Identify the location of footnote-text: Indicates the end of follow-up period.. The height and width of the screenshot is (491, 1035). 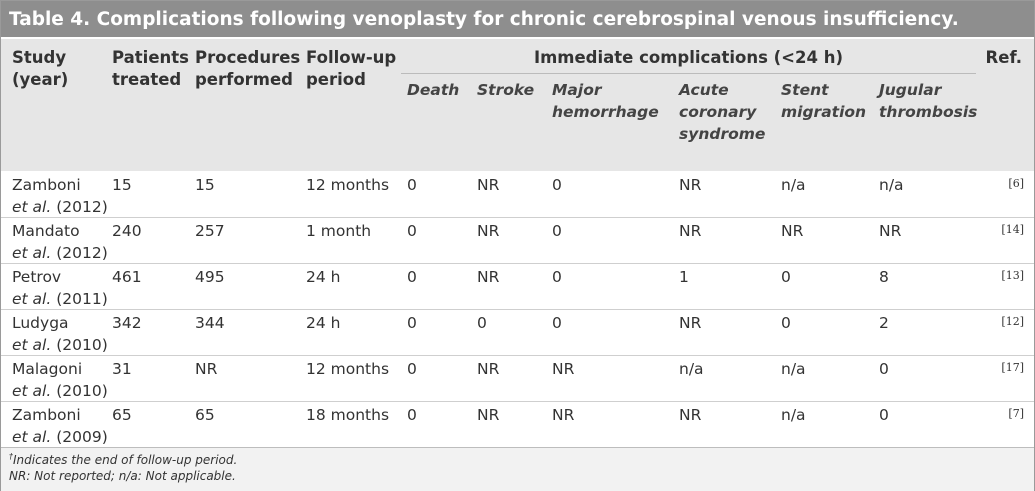
(125, 460).